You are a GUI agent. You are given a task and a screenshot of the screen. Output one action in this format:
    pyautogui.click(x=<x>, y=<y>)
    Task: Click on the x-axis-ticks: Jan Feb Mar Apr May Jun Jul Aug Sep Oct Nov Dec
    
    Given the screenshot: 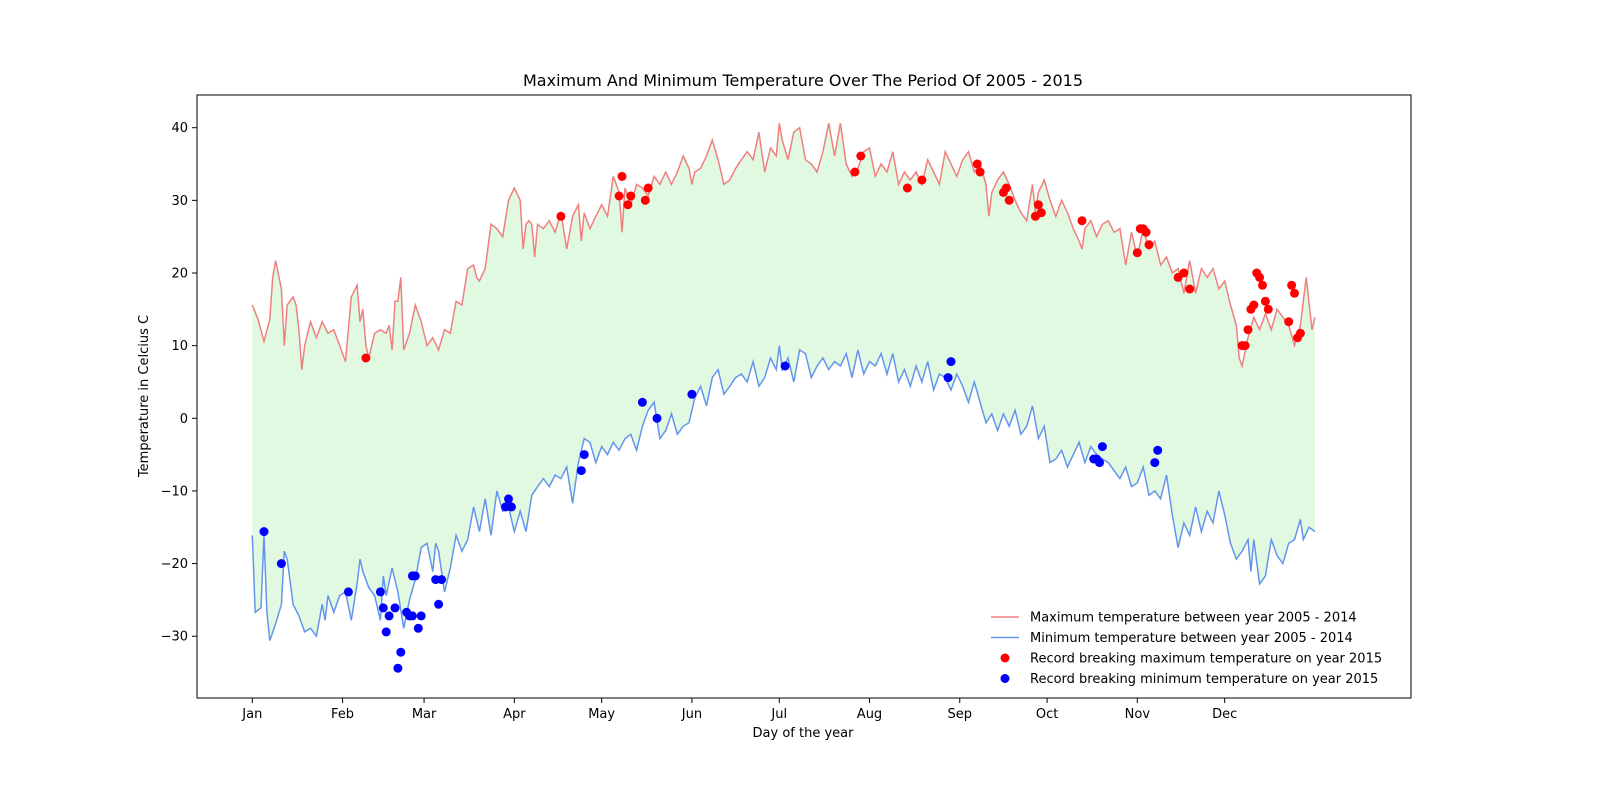 What is the action you would take?
    pyautogui.click(x=739, y=710)
    